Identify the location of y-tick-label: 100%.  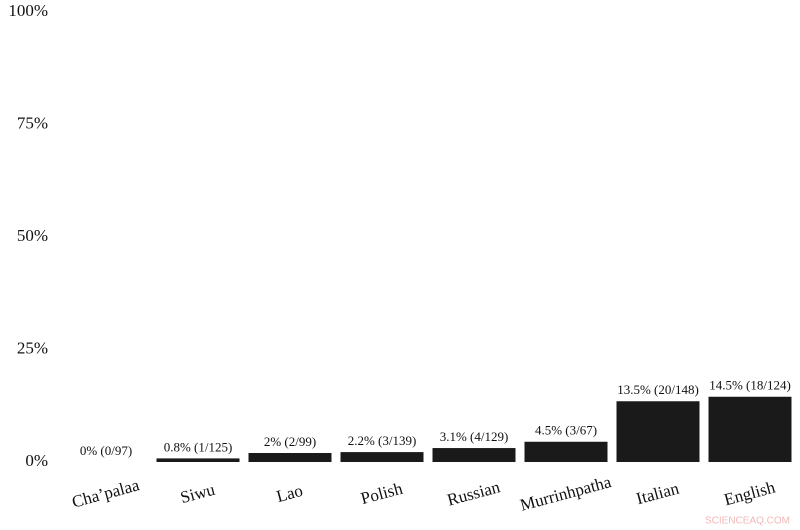
(28, 10).